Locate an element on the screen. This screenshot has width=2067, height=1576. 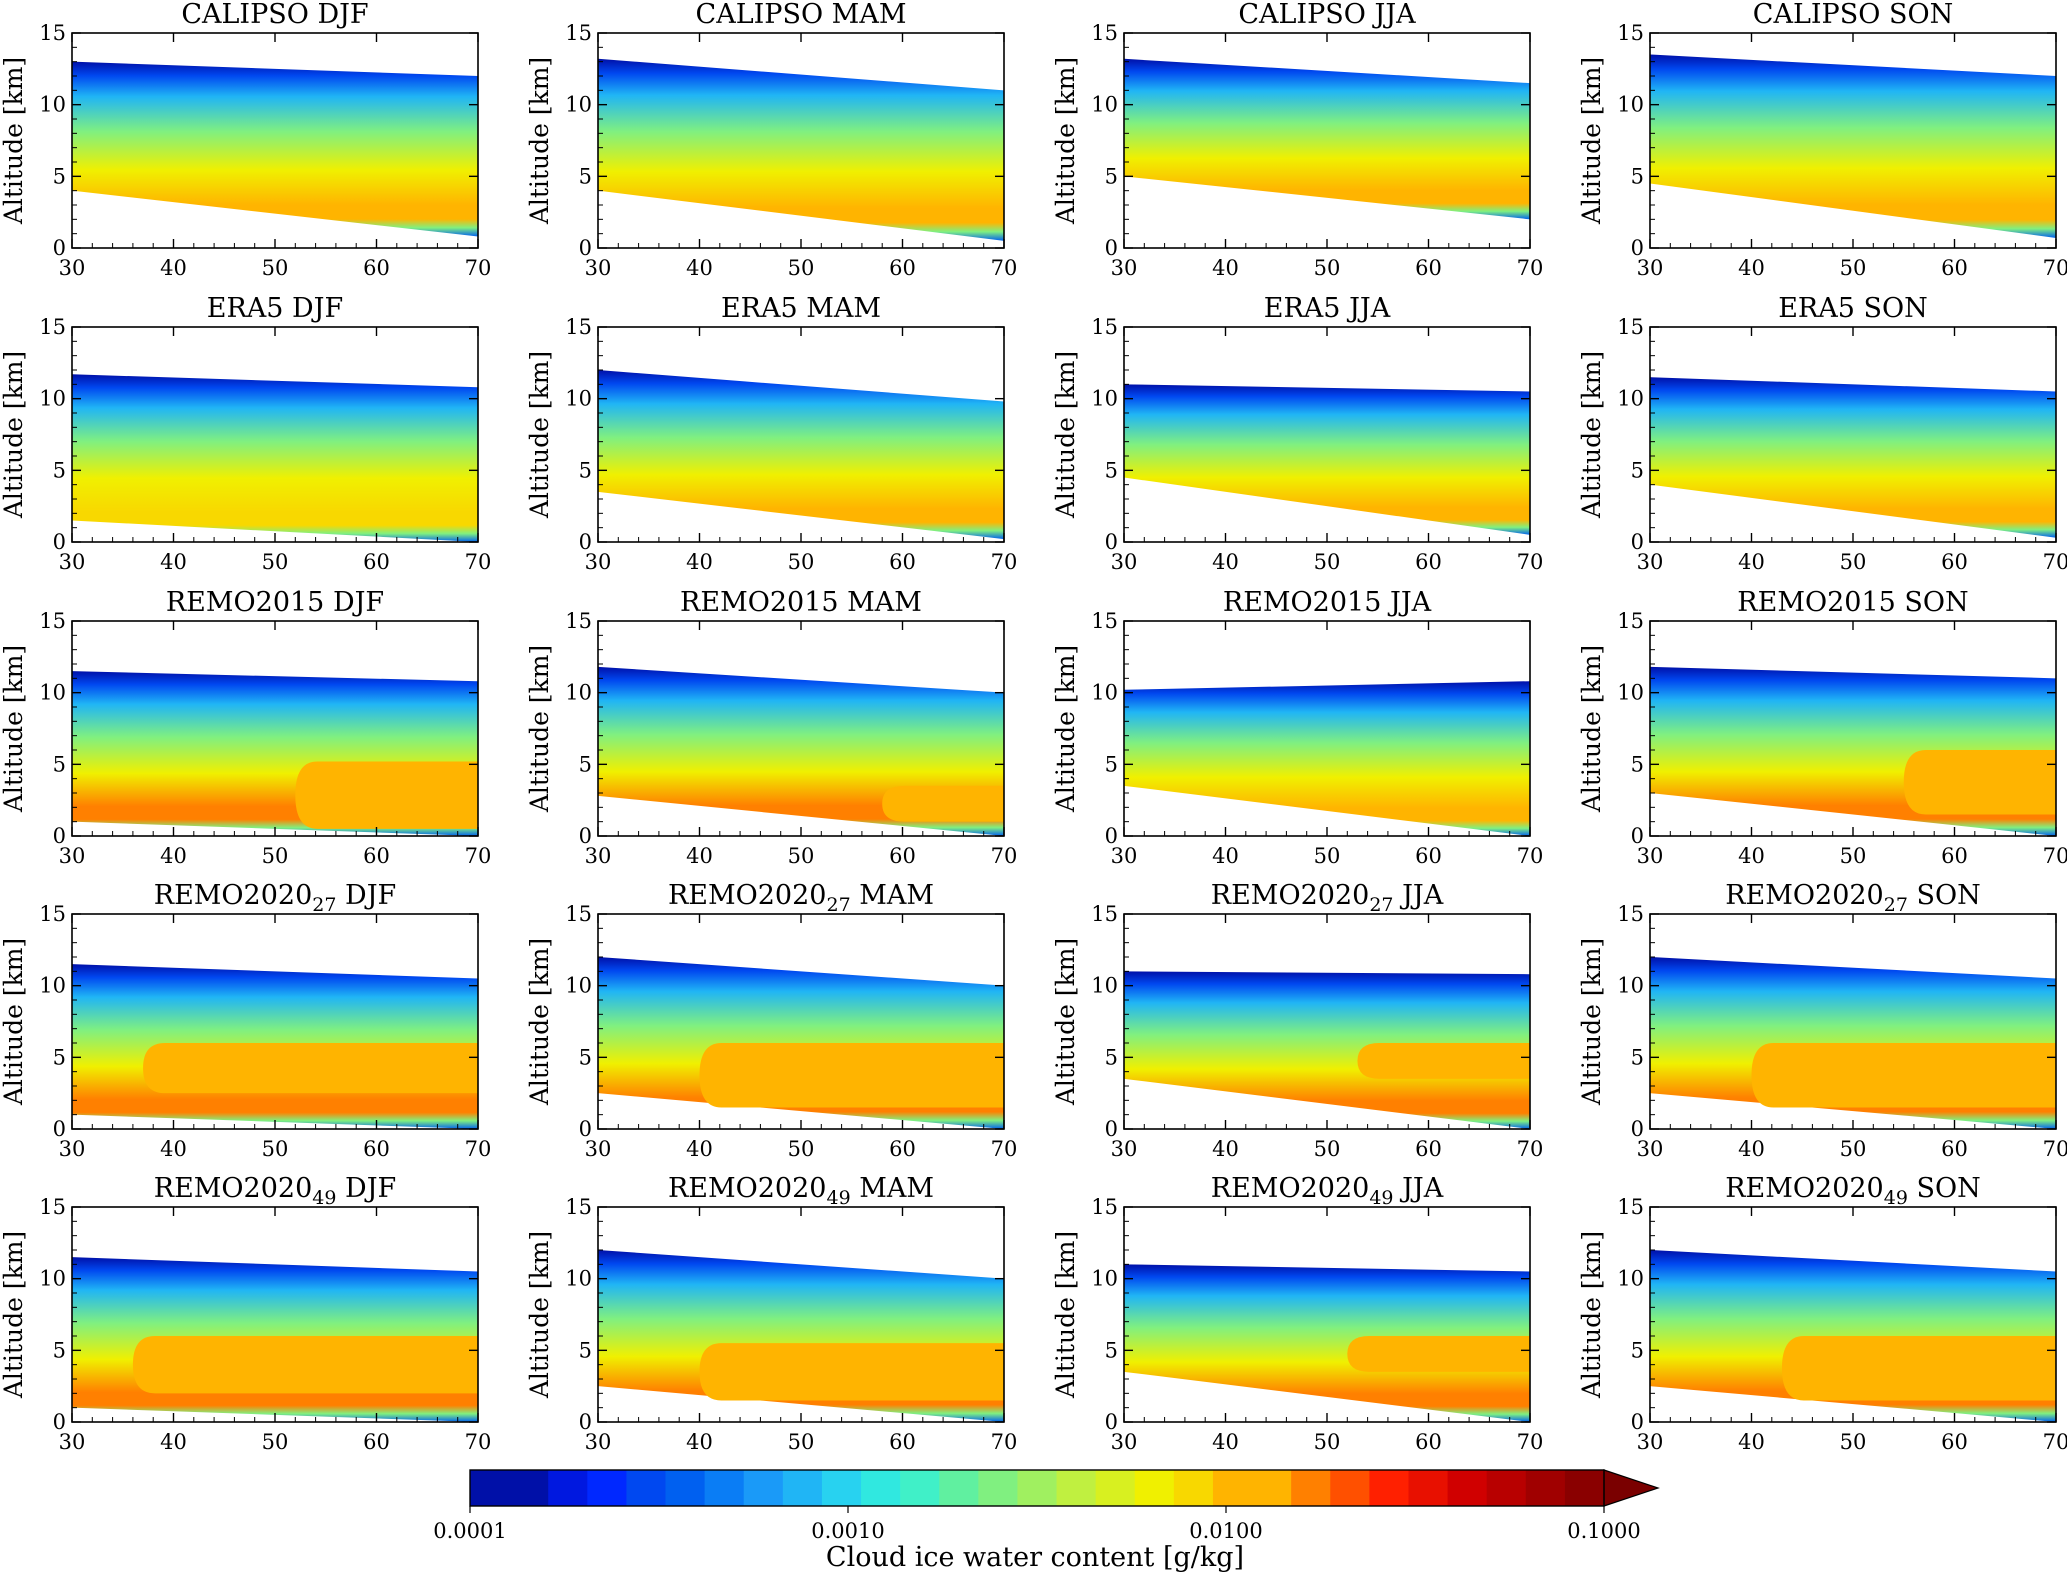
panel-title: REMO202027 DJF is located at coordinates (275, 898).